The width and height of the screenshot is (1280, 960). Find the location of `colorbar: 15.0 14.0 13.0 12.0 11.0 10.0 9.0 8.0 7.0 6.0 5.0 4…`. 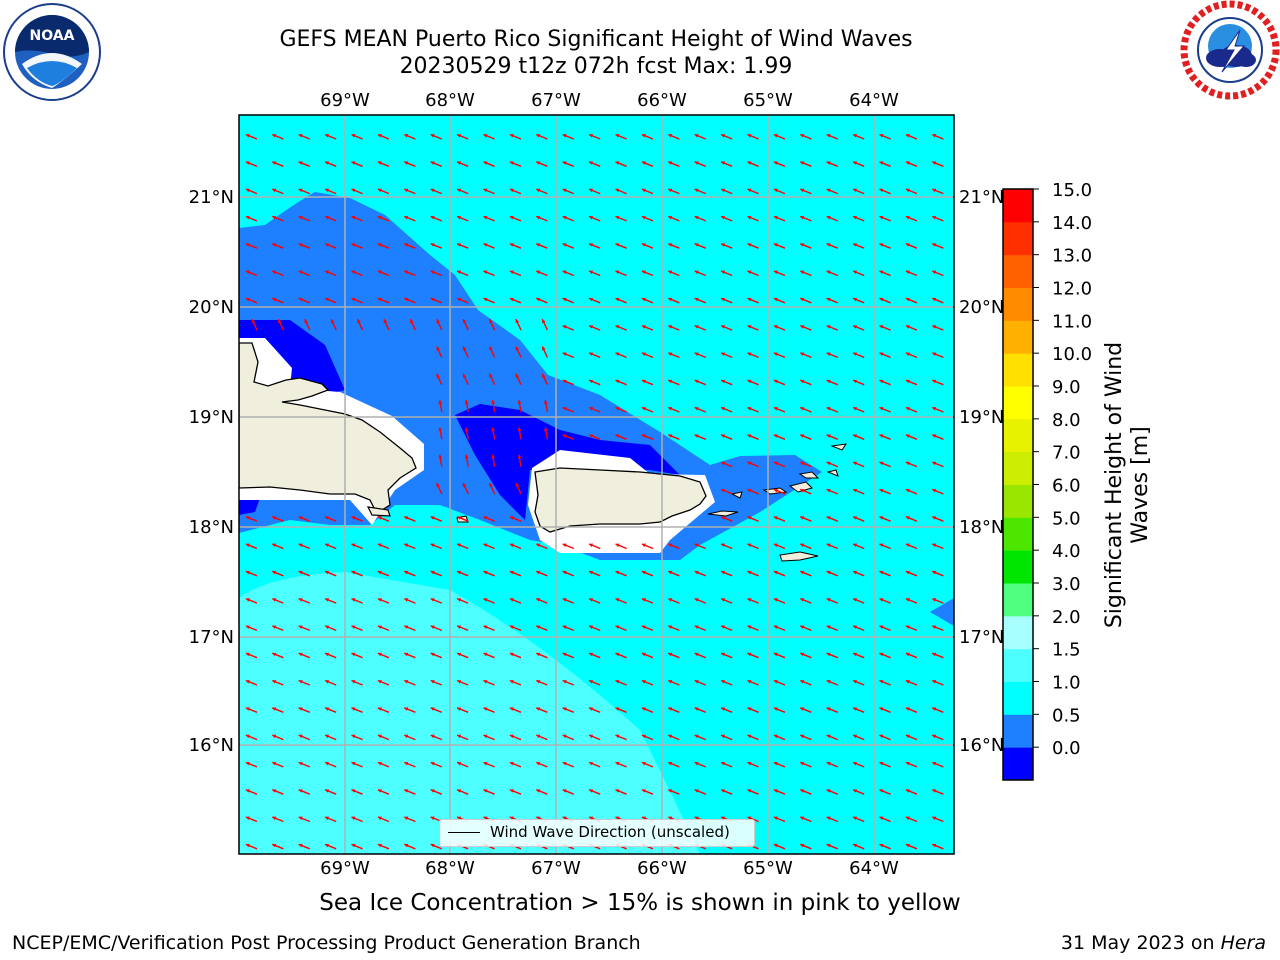

colorbar: 15.0 14.0 13.0 12.0 11.0 10.0 9.0 8.0 7.0 6.0 5.0 4… is located at coordinates (1047, 480).